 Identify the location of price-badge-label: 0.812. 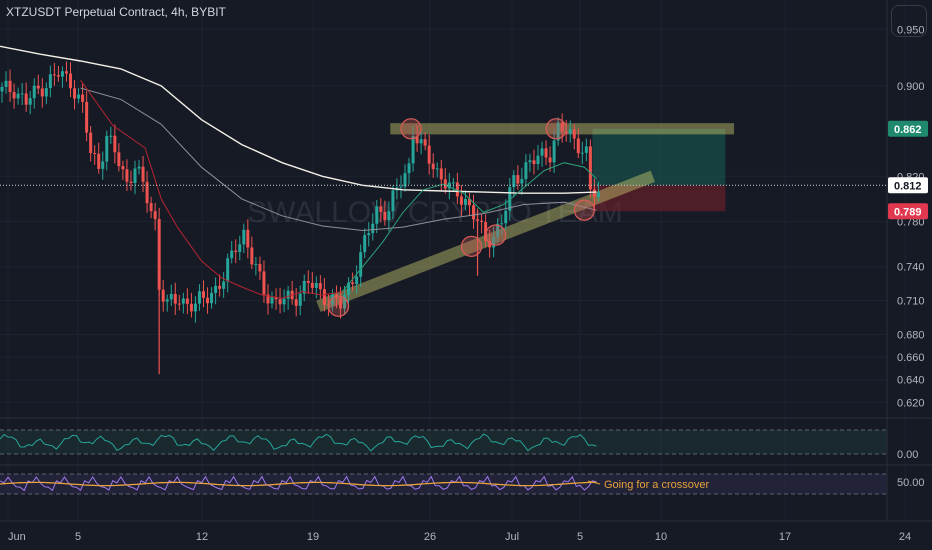
(908, 186).